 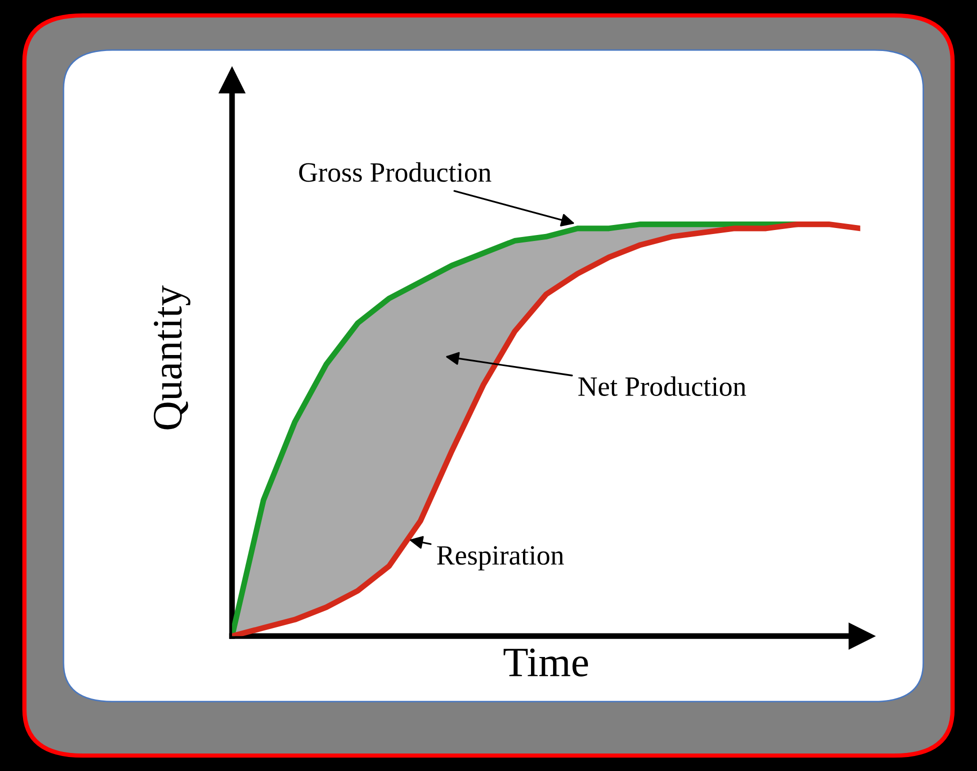 I want to click on x-axis-title: Time, so click(x=546, y=662).